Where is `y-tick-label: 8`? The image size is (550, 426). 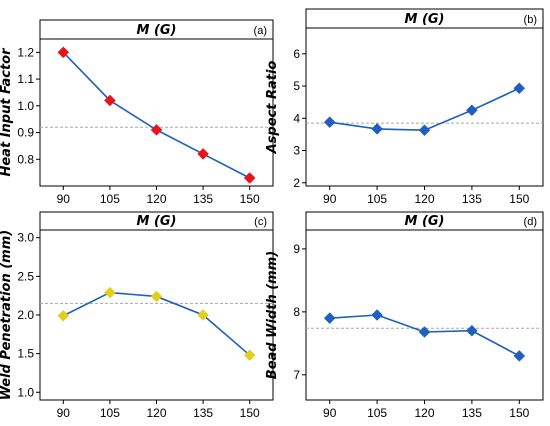 y-tick-label: 8 is located at coordinates (296, 312).